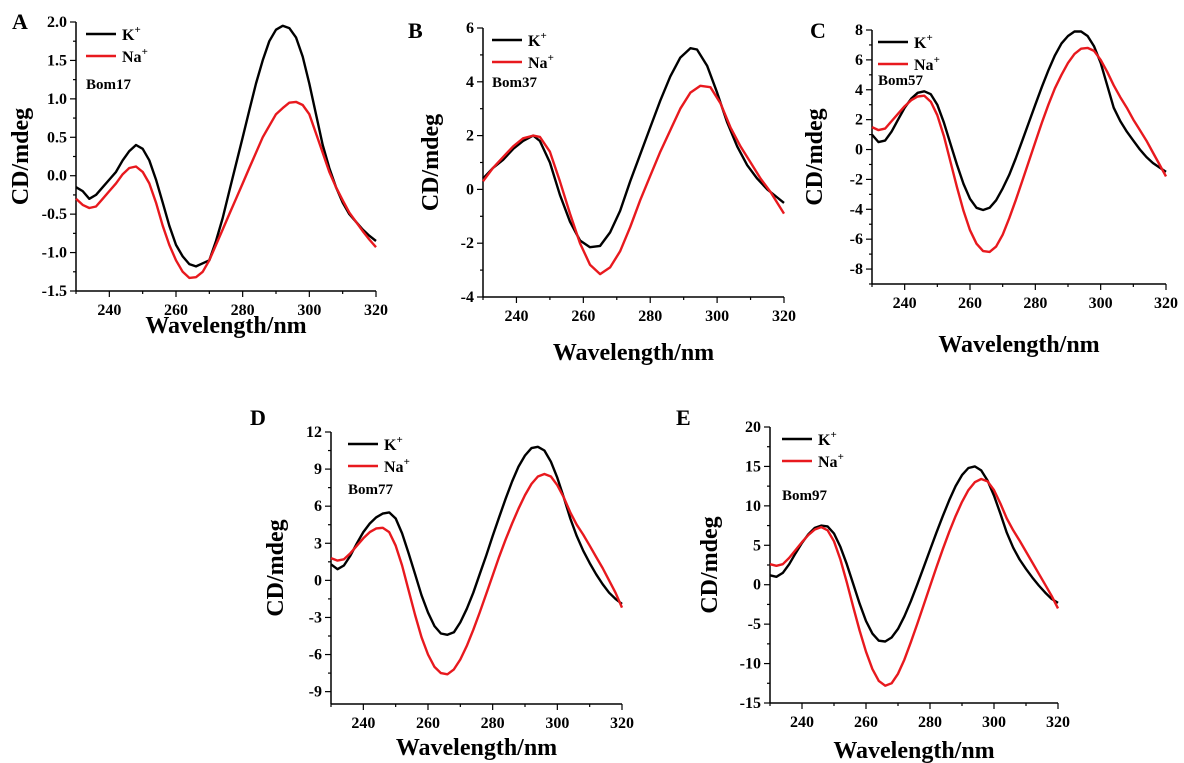 This screenshot has width=1184, height=763. What do you see at coordinates (757, 585) in the screenshot?
I see `y-tick-label-e: 0` at bounding box center [757, 585].